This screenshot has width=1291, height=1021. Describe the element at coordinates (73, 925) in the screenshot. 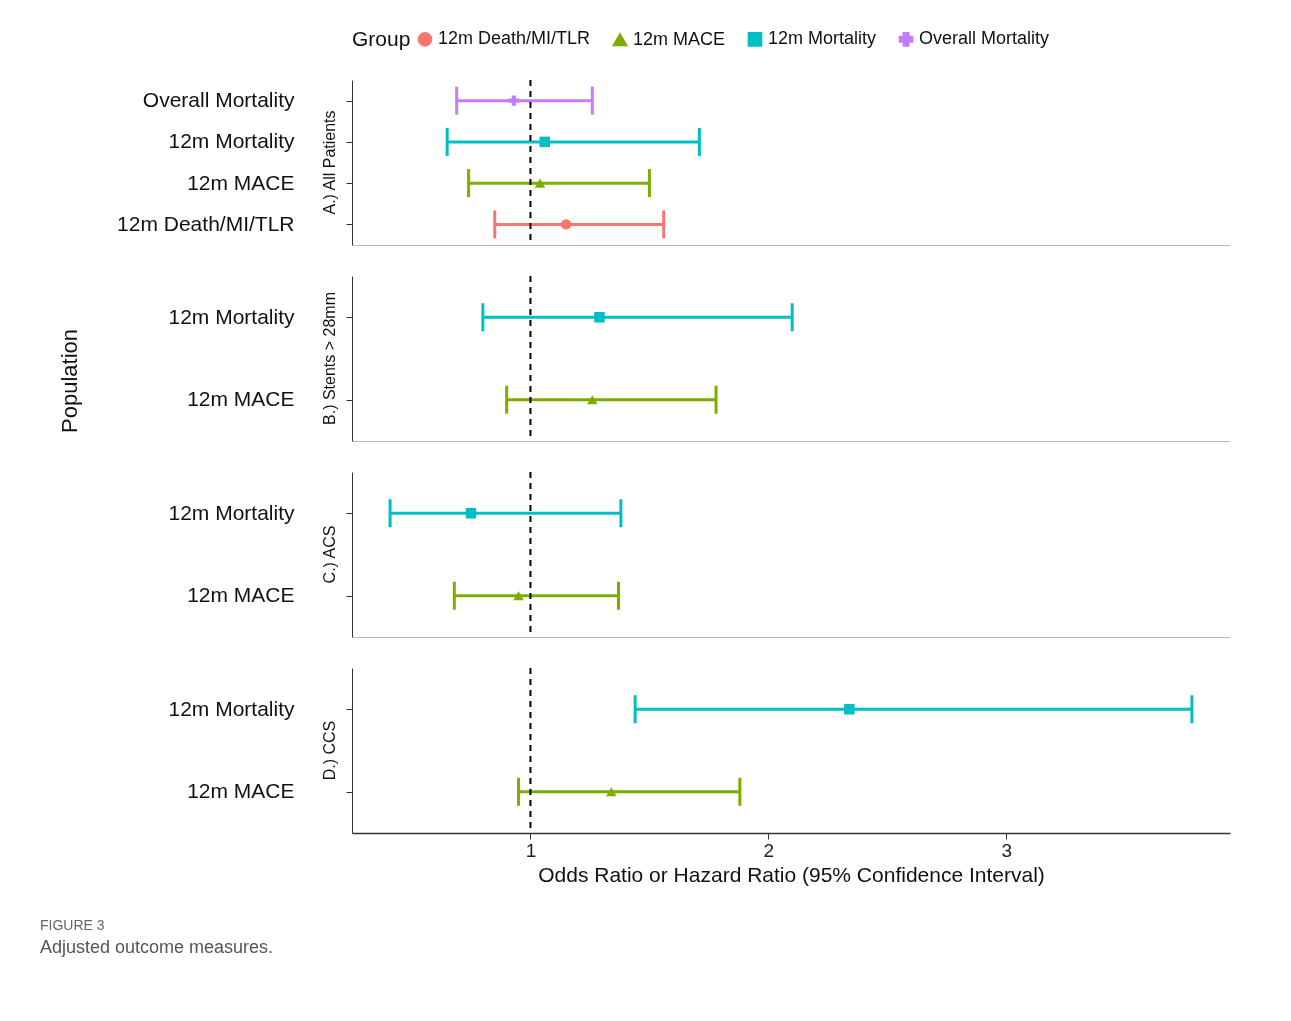

I see `caption: FIGURE 3` at that location.